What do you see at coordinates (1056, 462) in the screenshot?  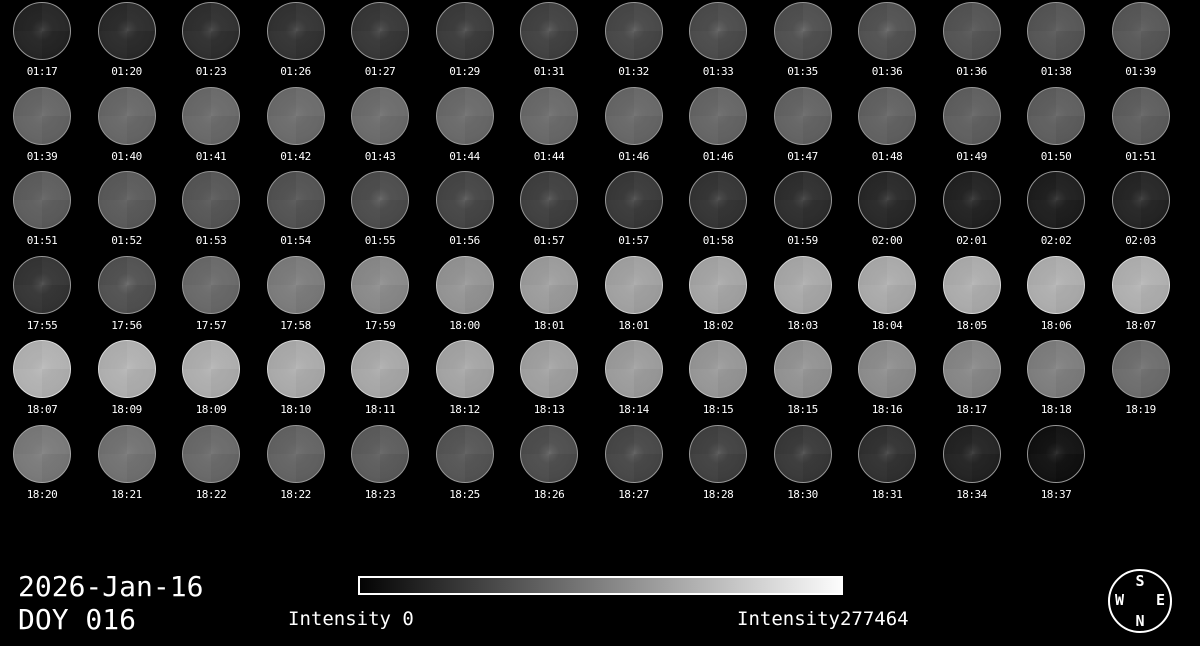 I see `frame-cell: 18:37` at bounding box center [1056, 462].